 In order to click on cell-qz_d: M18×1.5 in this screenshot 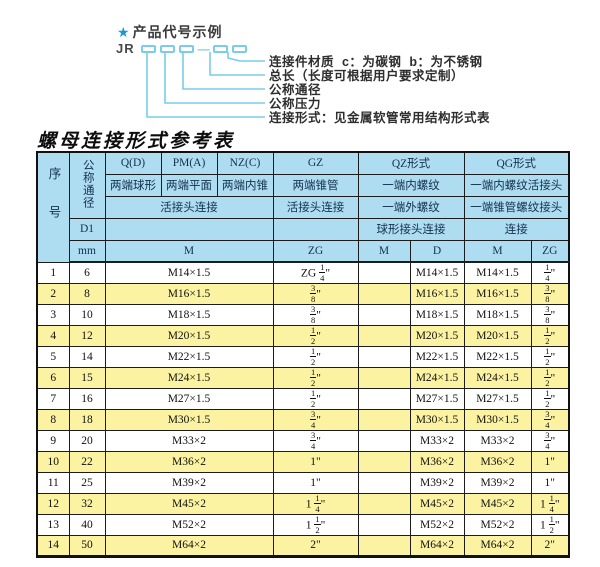, I will do `click(437, 314)`.